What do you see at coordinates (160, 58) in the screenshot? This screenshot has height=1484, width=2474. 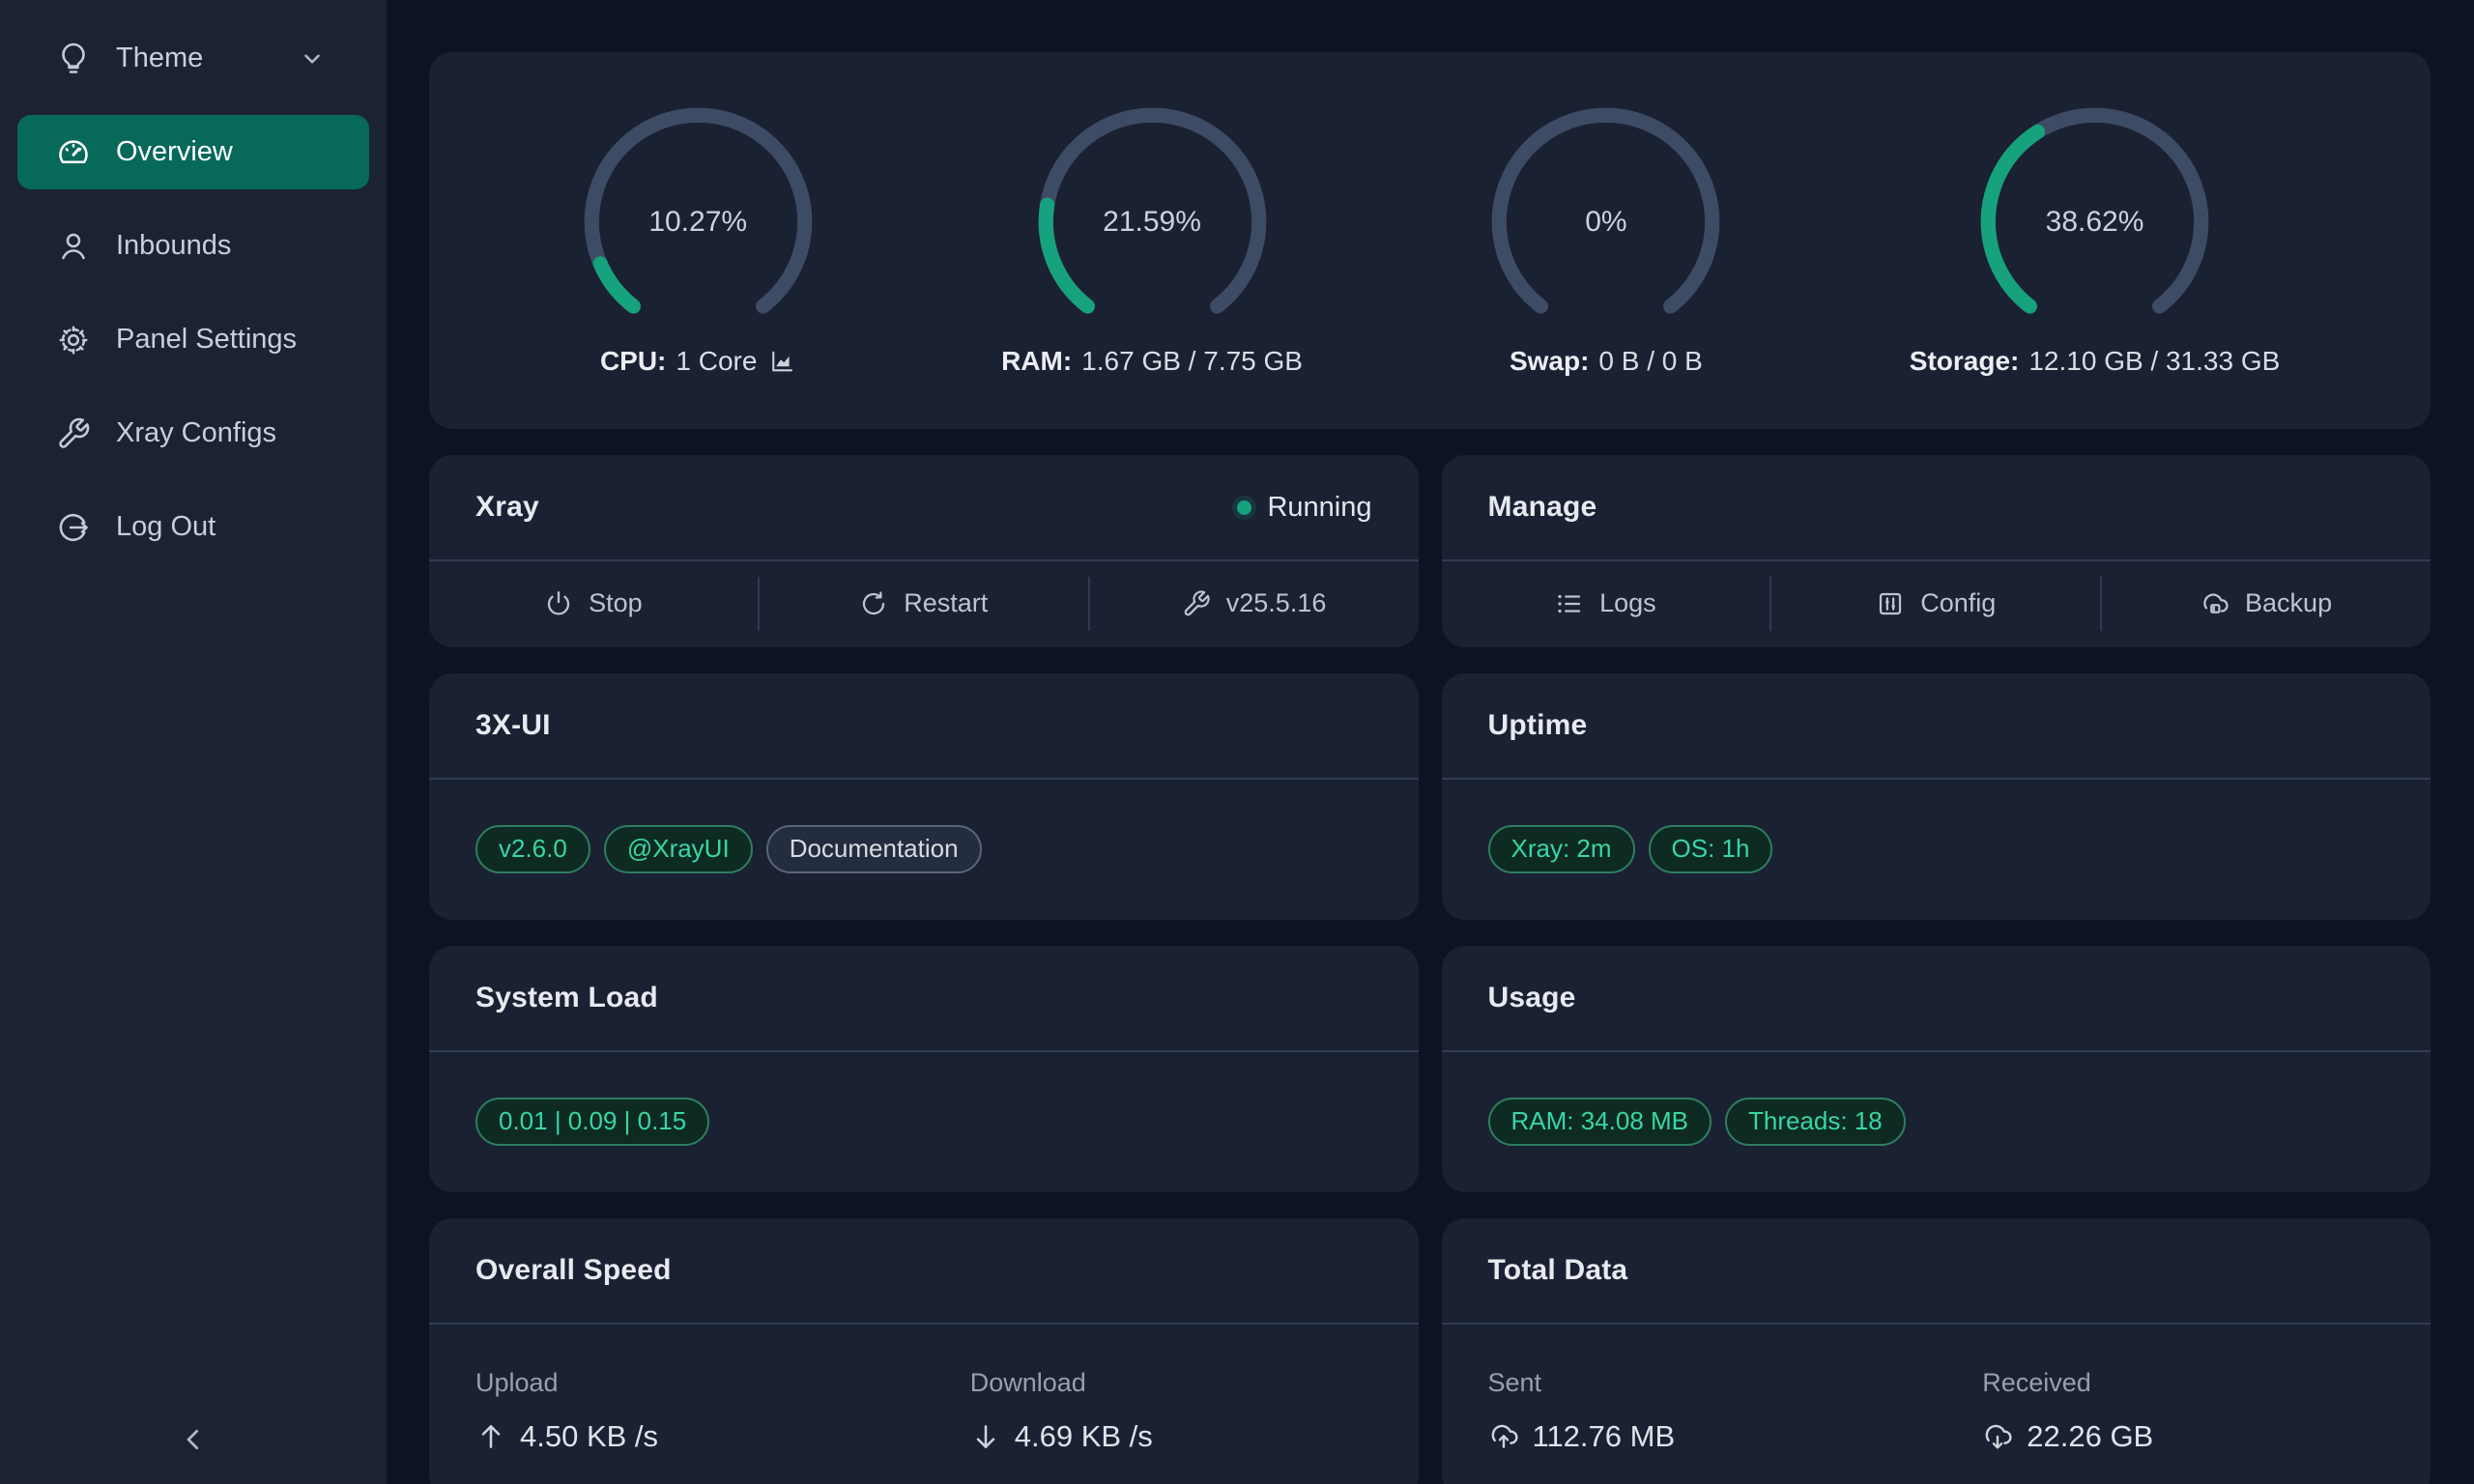 I see `sidebar-item-label: Theme` at bounding box center [160, 58].